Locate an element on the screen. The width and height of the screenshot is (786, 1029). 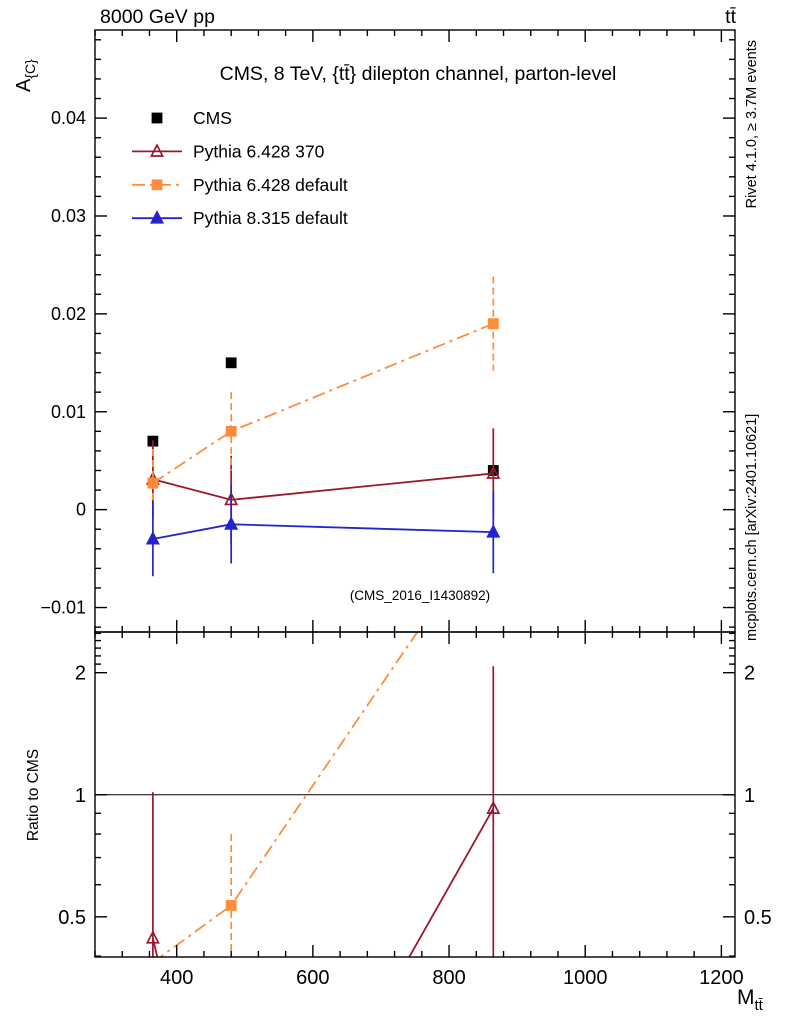
y-tick-label: 0.02 is located at coordinates (68, 314).